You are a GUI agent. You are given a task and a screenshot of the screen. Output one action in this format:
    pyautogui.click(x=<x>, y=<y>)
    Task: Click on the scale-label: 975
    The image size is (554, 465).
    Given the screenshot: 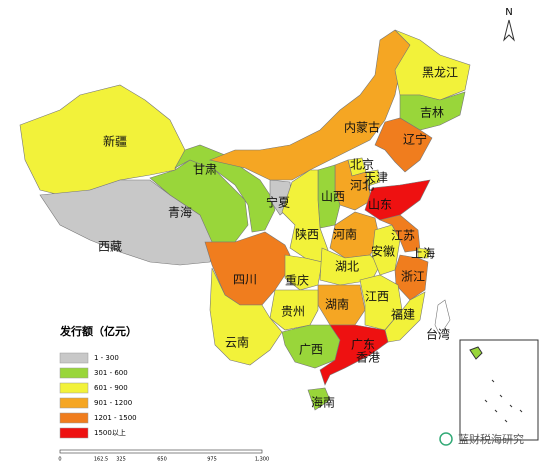 What is the action you would take?
    pyautogui.click(x=212, y=460)
    